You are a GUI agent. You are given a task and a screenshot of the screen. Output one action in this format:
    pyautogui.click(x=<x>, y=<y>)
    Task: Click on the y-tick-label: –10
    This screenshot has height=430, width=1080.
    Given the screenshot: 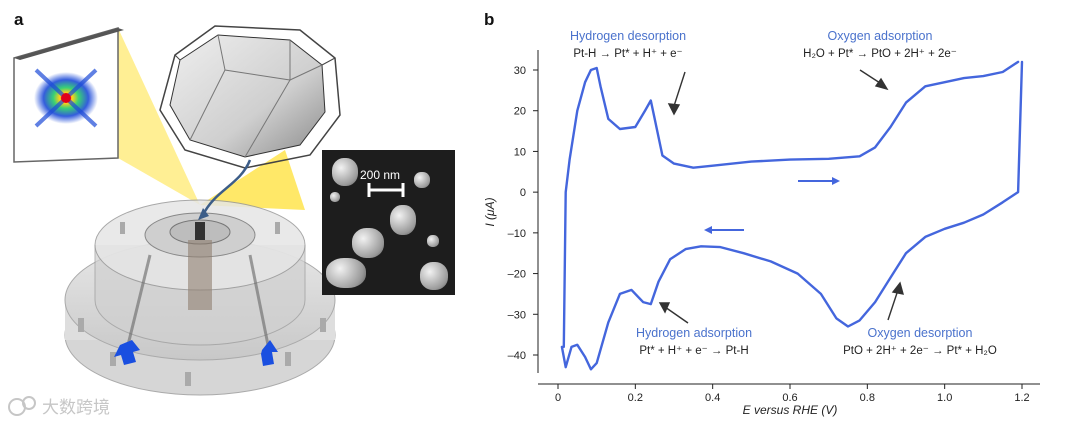 What is the action you would take?
    pyautogui.click(x=517, y=234)
    